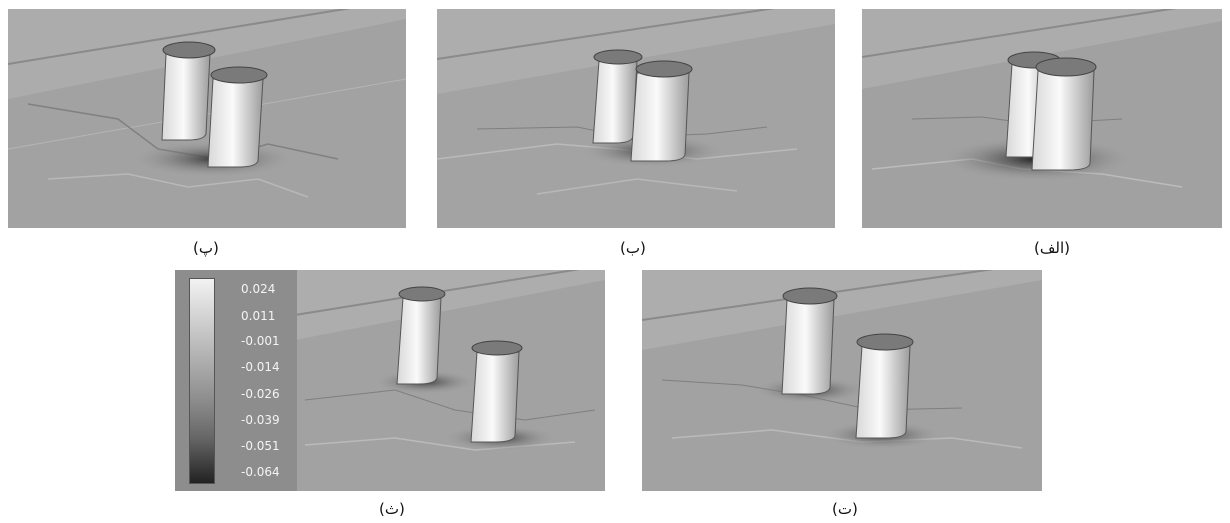 Image resolution: width=1230 pixels, height=523 pixels. What do you see at coordinates (260, 472) in the screenshot?
I see `colorbar-tick-label: -0.064` at bounding box center [260, 472].